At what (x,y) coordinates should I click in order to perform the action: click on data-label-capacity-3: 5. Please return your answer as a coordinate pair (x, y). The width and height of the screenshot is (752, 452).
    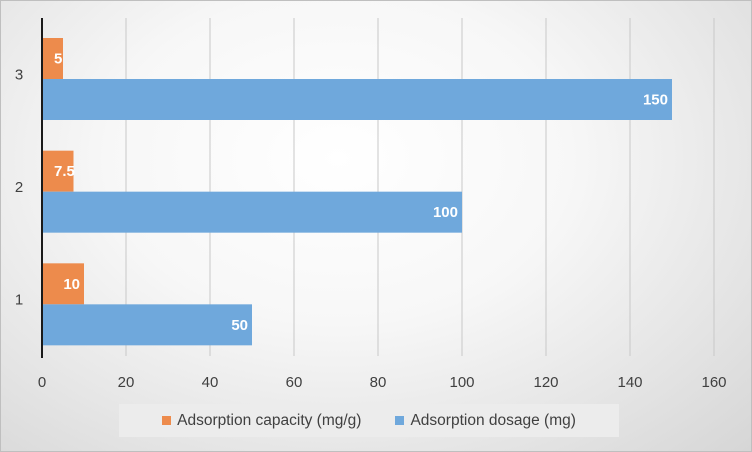
    Looking at the image, I should click on (58, 59).